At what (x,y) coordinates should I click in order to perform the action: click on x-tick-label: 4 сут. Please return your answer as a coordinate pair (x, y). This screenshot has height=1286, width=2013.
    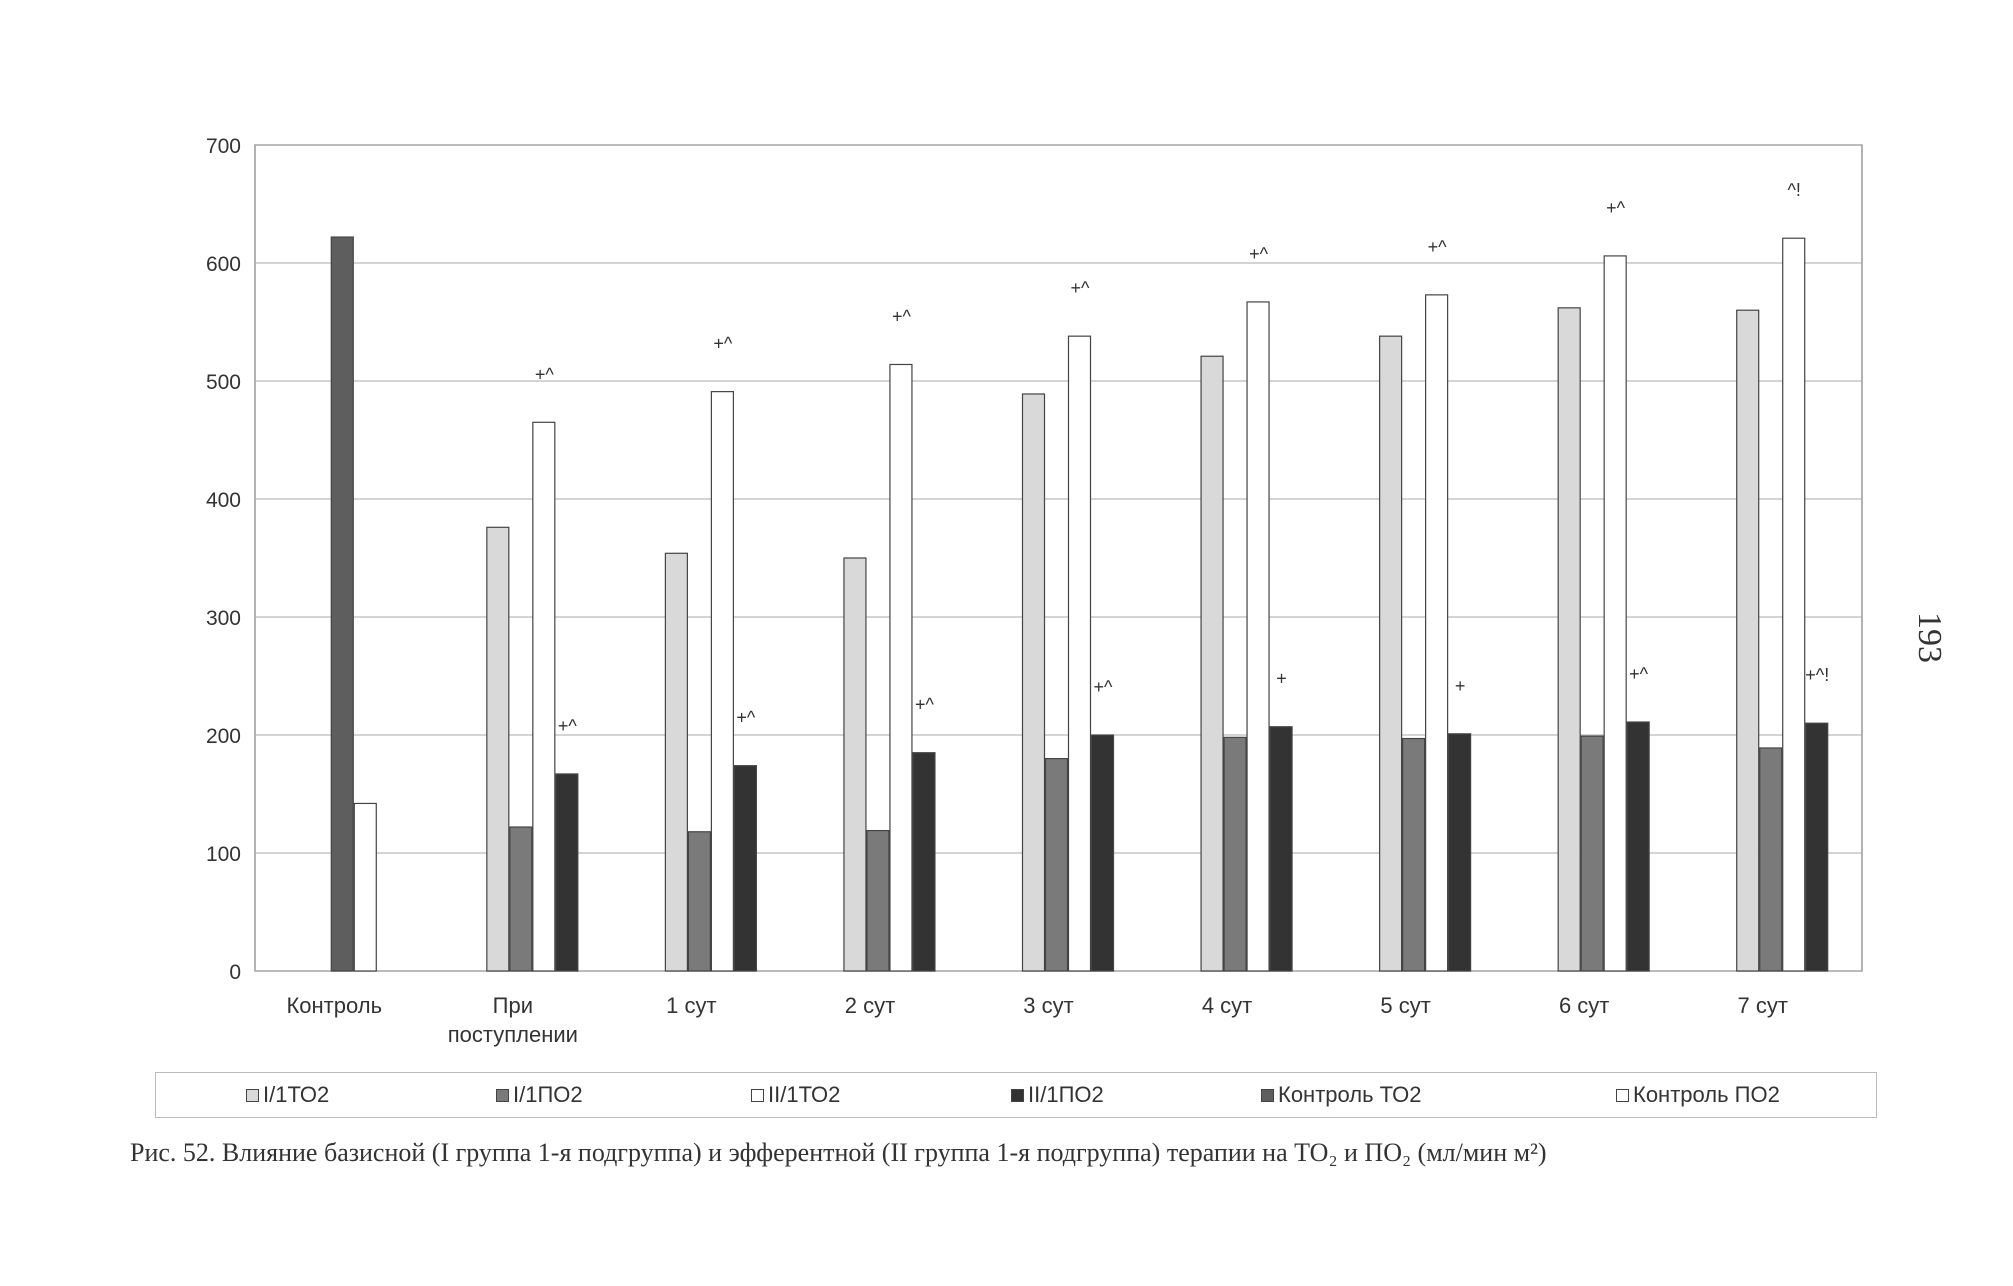
    Looking at the image, I should click on (1227, 1005).